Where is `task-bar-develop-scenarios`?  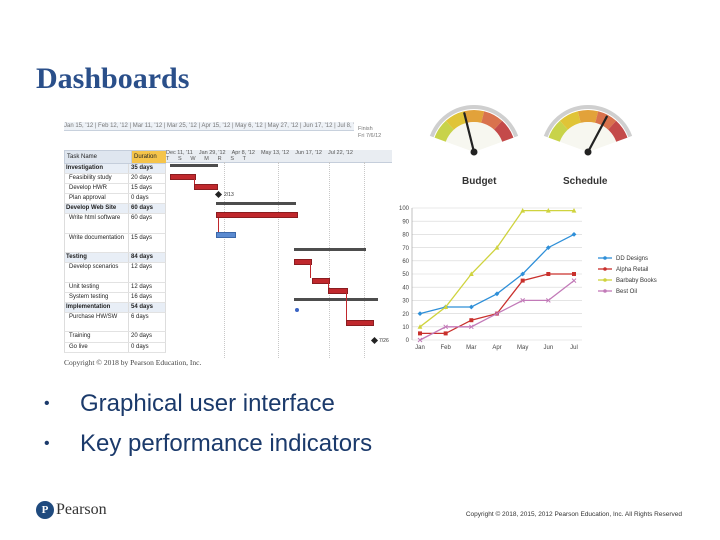
task-bar-develop-scenarios is located at coordinates (303, 262).